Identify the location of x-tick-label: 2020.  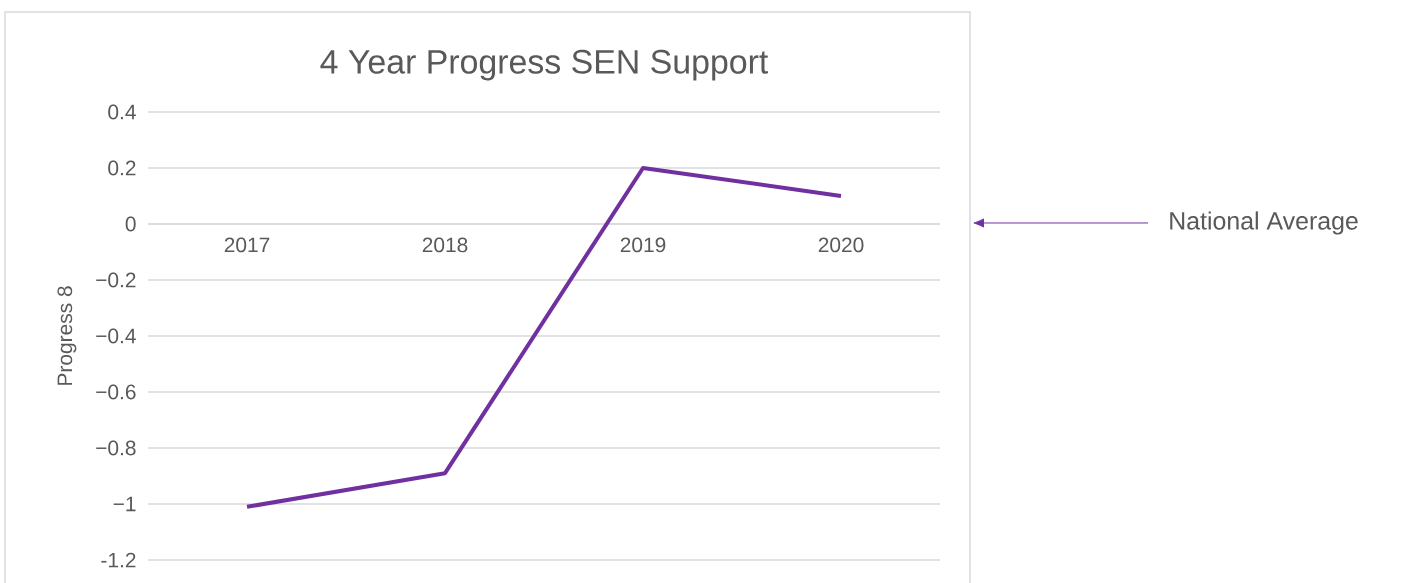
(841, 245).